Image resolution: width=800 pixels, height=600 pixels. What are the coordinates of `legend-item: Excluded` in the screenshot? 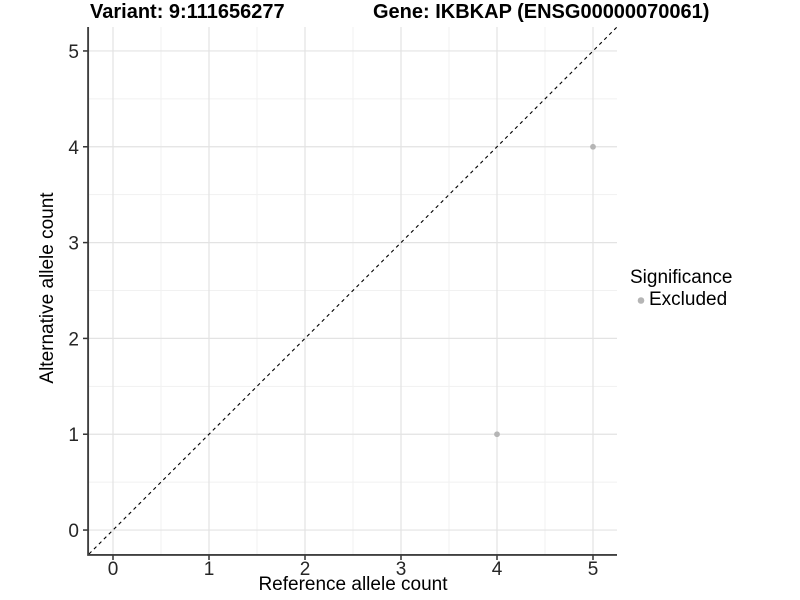 It's located at (681, 300).